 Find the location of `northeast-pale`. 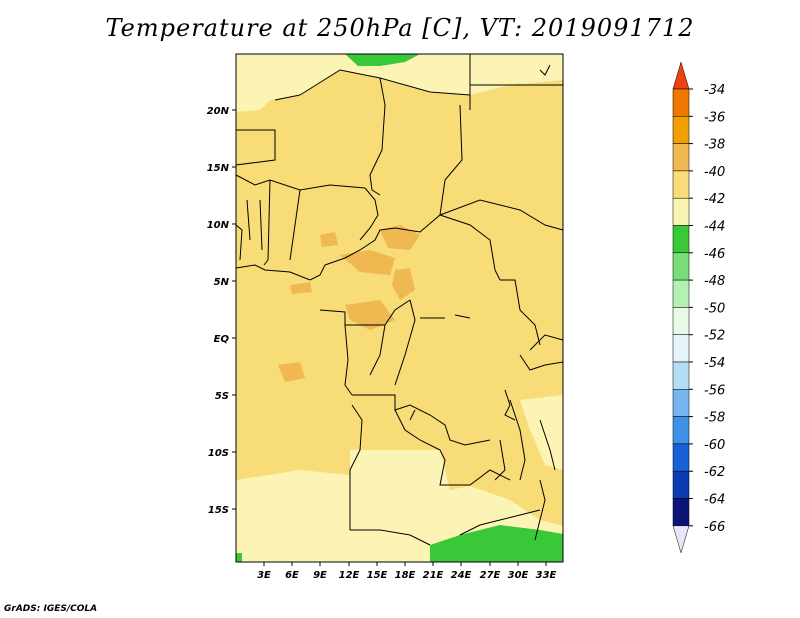

northeast-pale is located at coordinates (516, 69).